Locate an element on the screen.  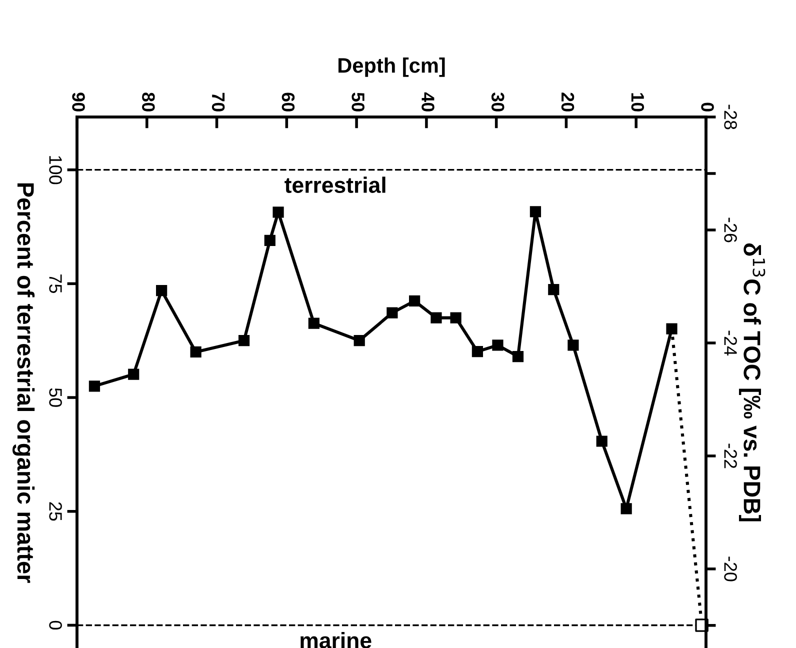
x-tick-label: 90 is located at coordinates (78, 102).